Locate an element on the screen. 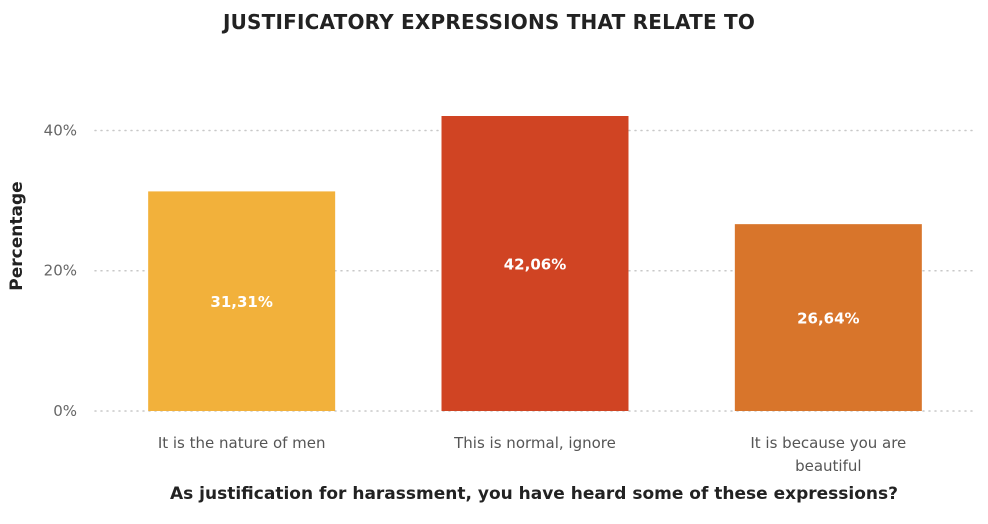 The height and width of the screenshot is (524, 988). y-tick-label: 0% is located at coordinates (65, 411).